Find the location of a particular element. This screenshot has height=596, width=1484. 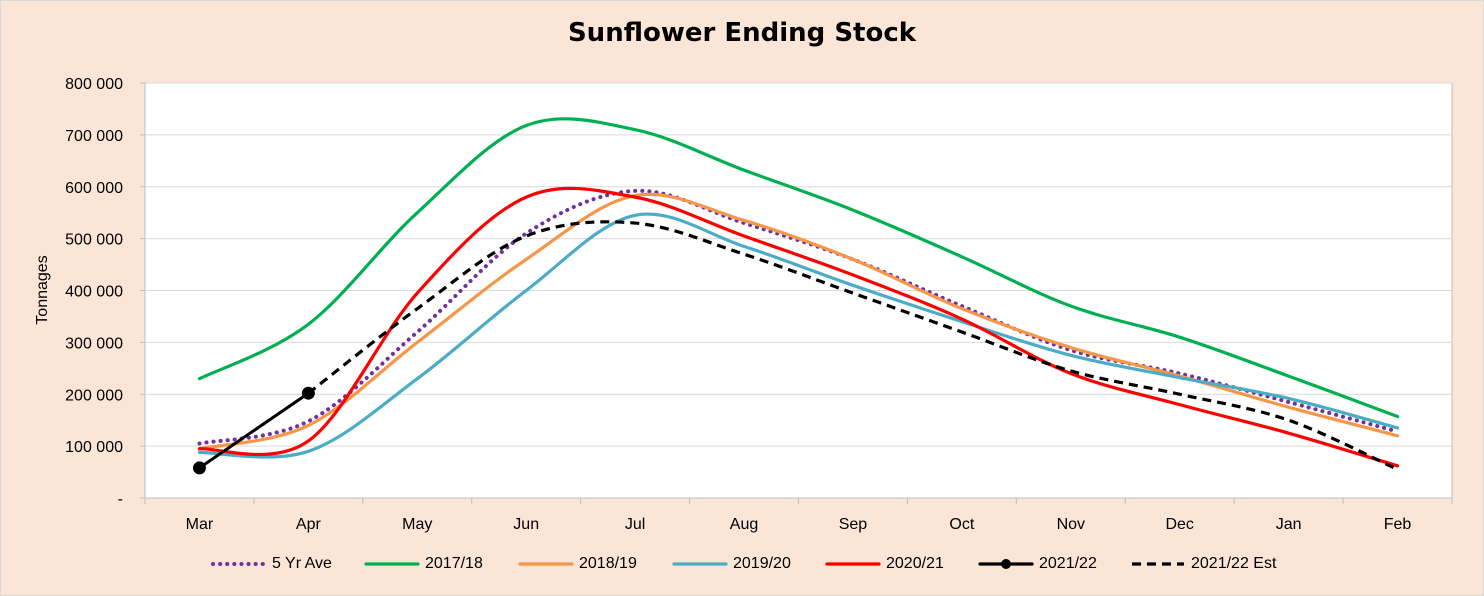

legend-item-2021-22-est: 2021/22 Est is located at coordinates (1202, 564).